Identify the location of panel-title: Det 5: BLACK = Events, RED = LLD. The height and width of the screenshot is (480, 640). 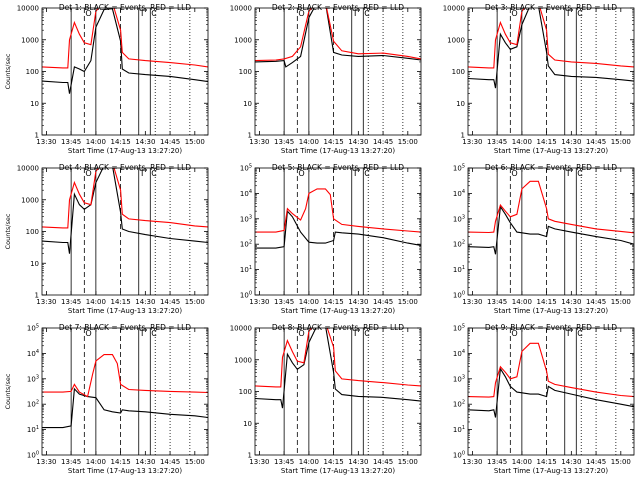
(338, 167).